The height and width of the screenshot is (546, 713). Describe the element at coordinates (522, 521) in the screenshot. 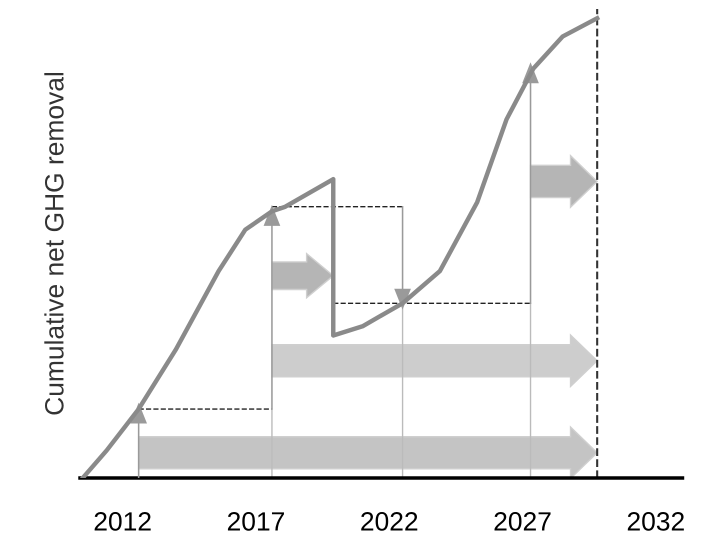

I see `x-tick-label: 2027` at that location.